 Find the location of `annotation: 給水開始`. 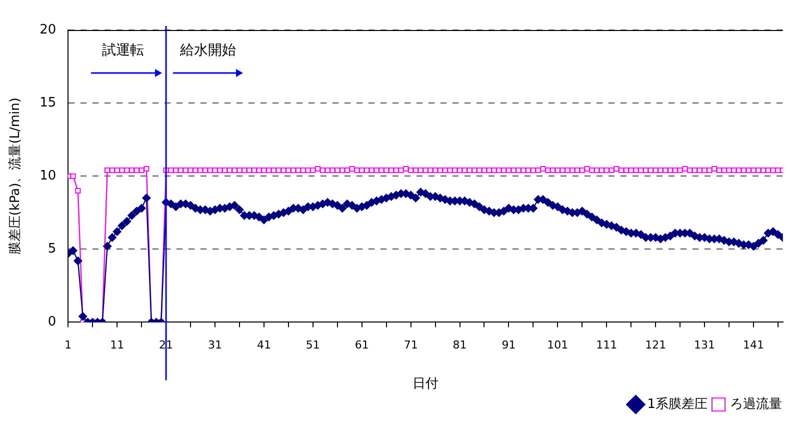

annotation: 給水開始 is located at coordinates (207, 50).